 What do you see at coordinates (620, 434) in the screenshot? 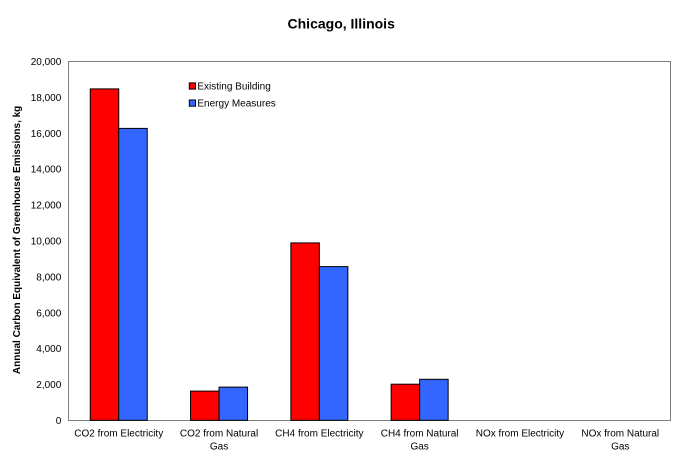
I see `svg-text: NOx from Natural` at bounding box center [620, 434].